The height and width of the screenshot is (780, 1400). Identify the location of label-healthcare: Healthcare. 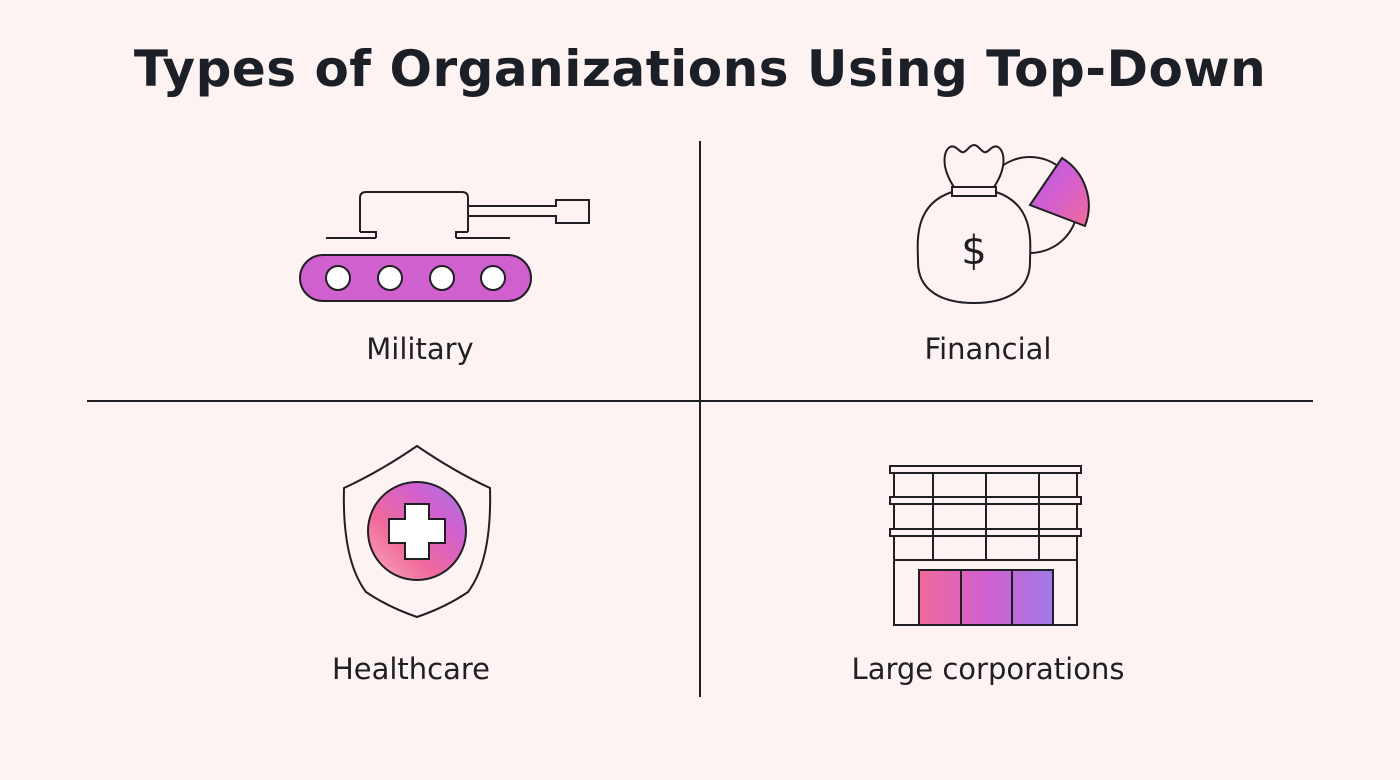
(411, 669).